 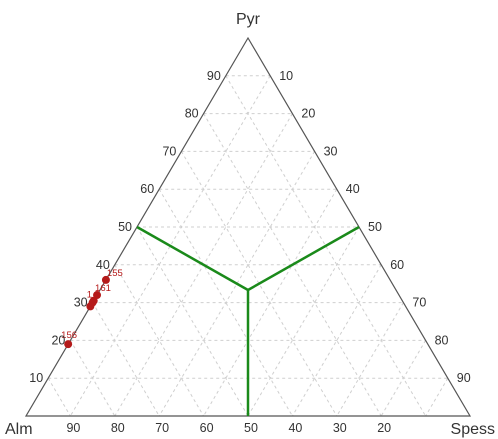 What do you see at coordinates (73, 428) in the screenshot?
I see `tick-label-bottom-90: 90` at bounding box center [73, 428].